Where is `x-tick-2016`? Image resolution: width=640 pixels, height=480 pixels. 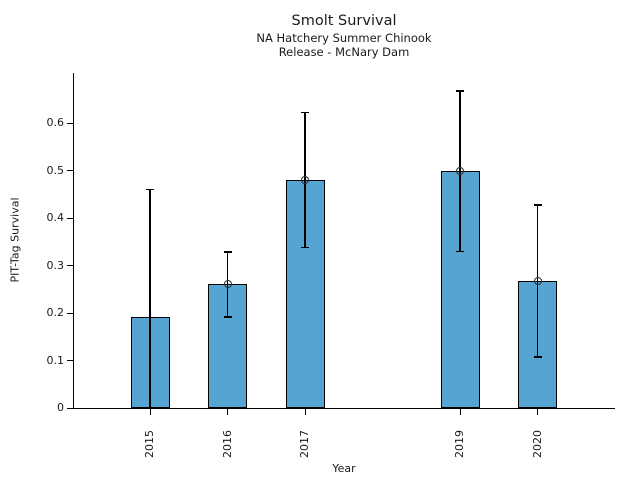 x-tick-2016 is located at coordinates (227, 412).